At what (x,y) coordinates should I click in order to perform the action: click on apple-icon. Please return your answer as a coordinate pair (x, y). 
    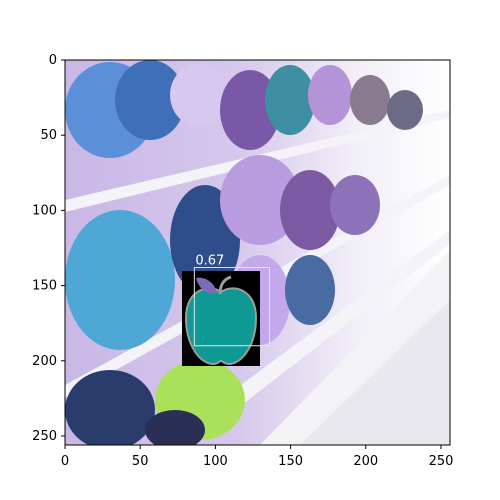
    Looking at the image, I should click on (221, 318).